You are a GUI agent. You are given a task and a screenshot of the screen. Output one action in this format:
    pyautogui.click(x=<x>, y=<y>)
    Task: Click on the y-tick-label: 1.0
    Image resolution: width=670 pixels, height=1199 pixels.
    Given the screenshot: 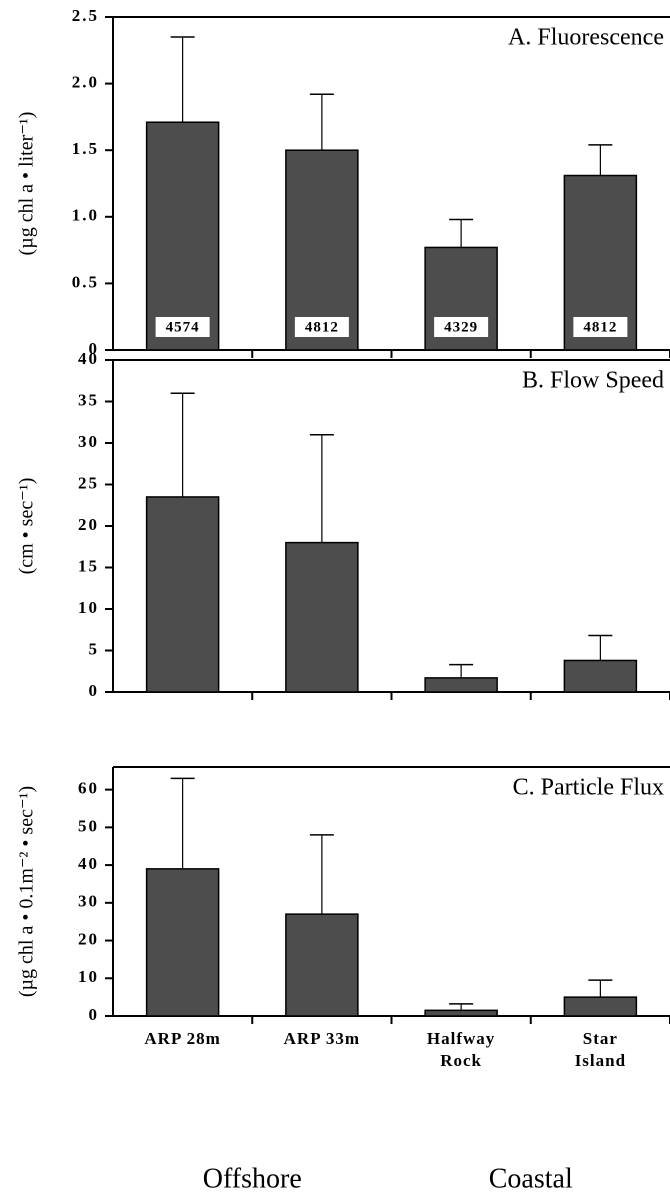 What is the action you would take?
    pyautogui.click(x=85, y=215)
    